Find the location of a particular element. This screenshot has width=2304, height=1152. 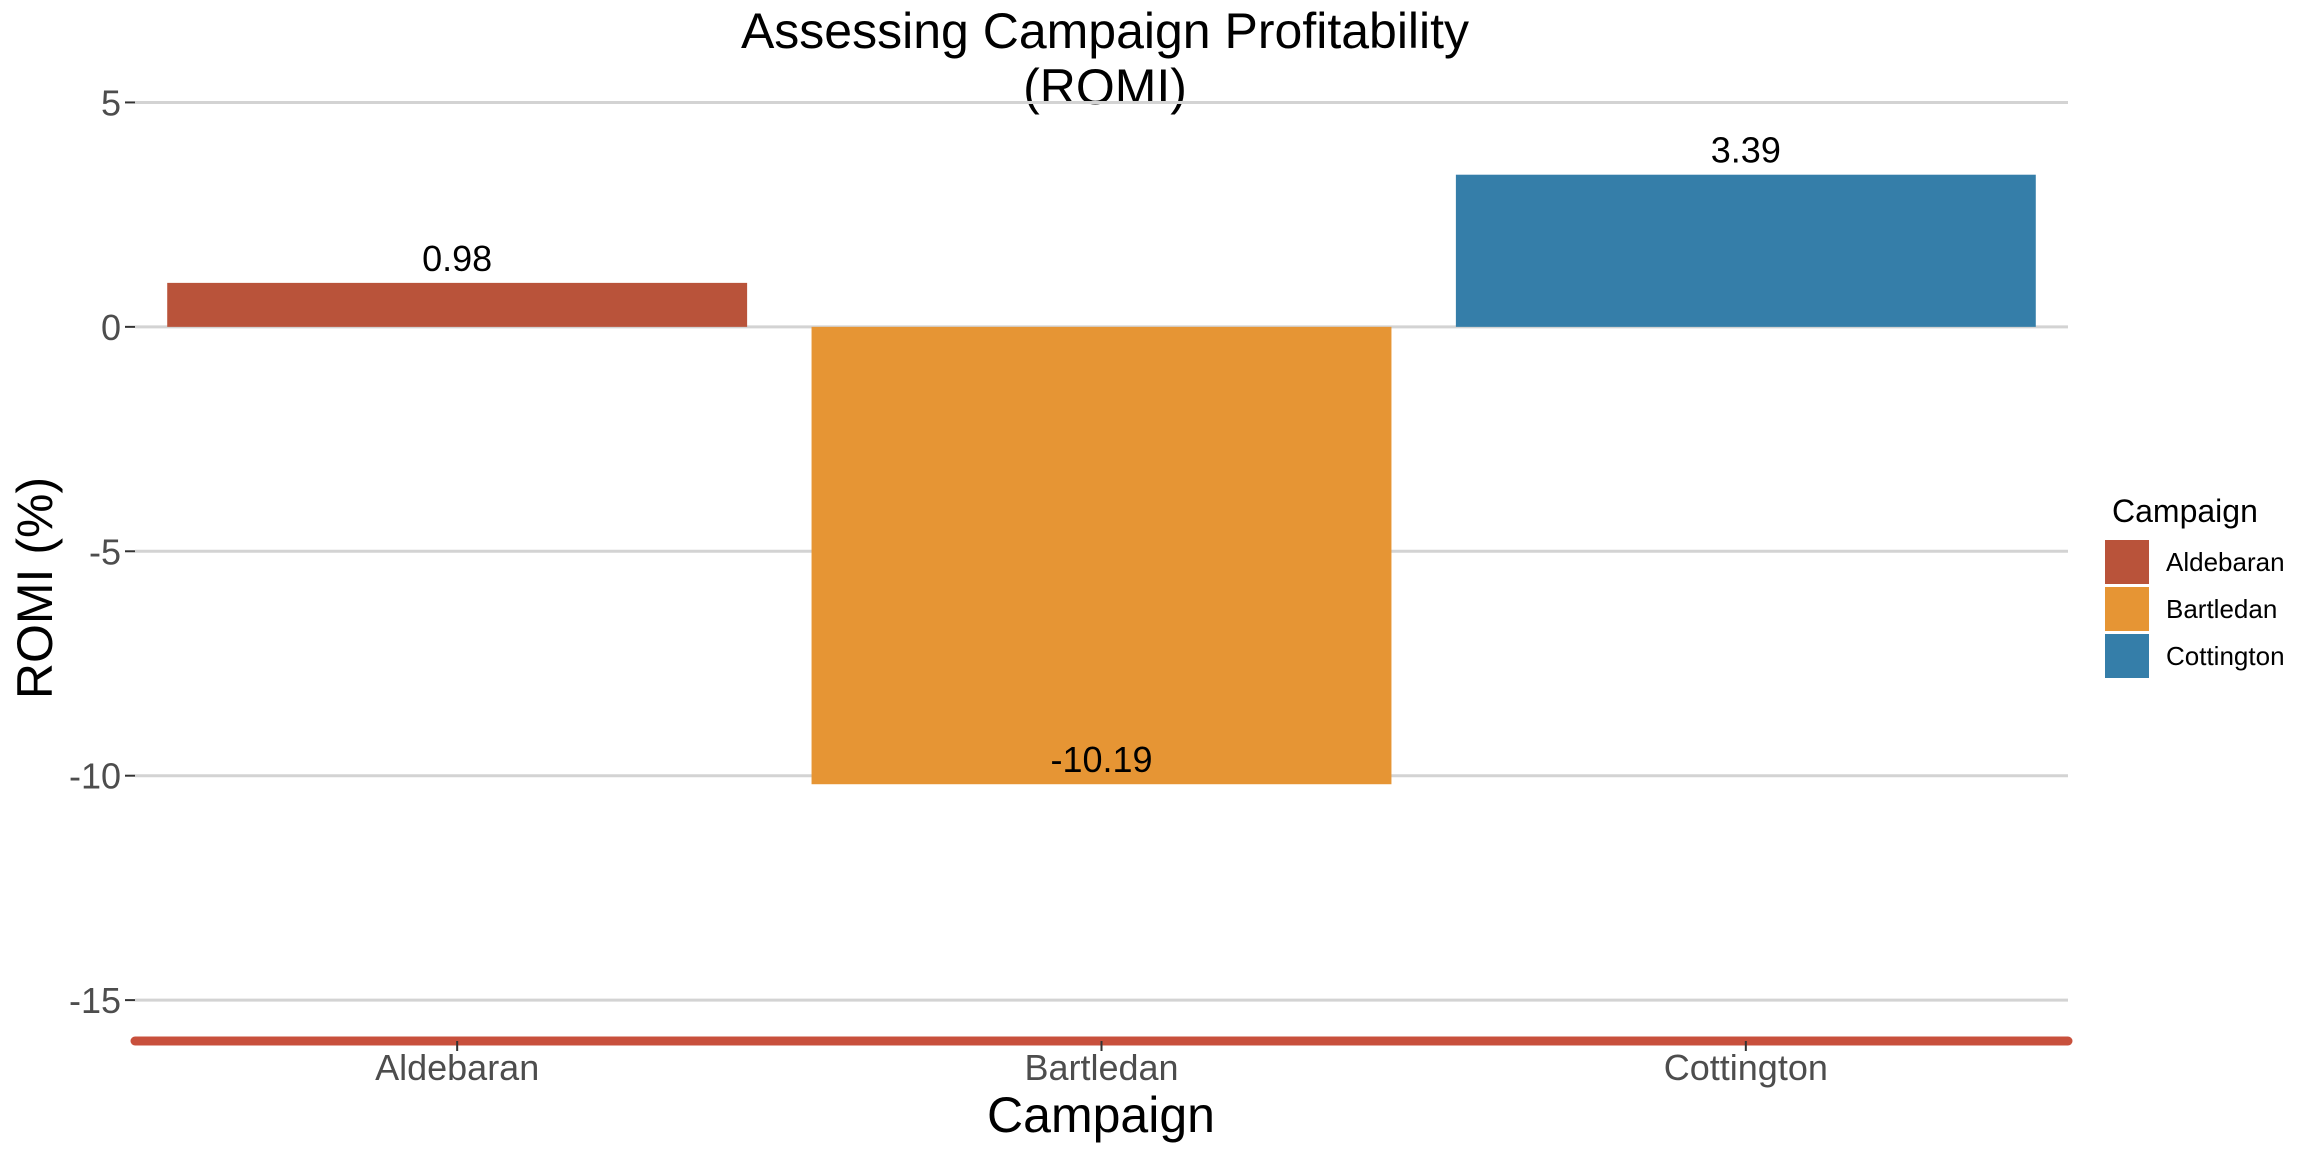

x-axis-title: Campaign is located at coordinates (1101, 1115).